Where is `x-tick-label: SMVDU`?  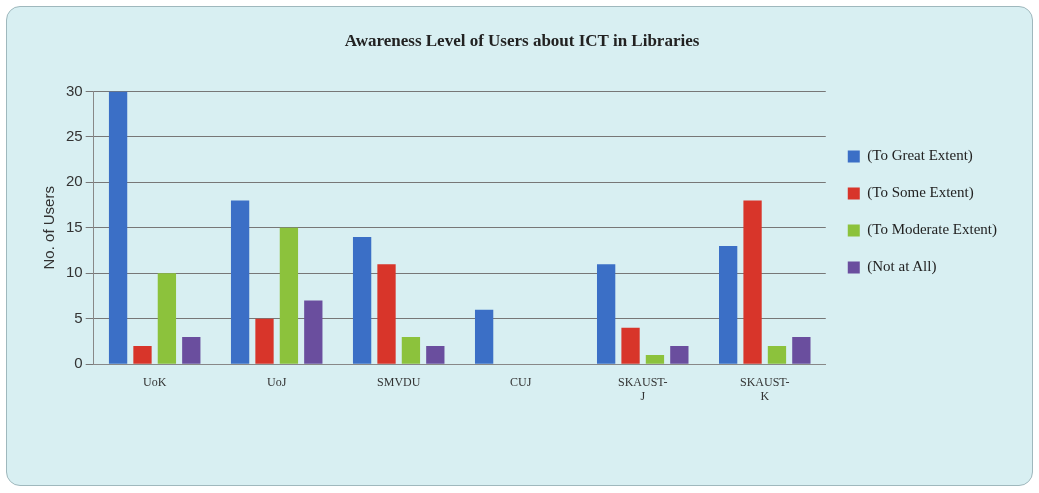
x-tick-label: SMVDU is located at coordinates (399, 381).